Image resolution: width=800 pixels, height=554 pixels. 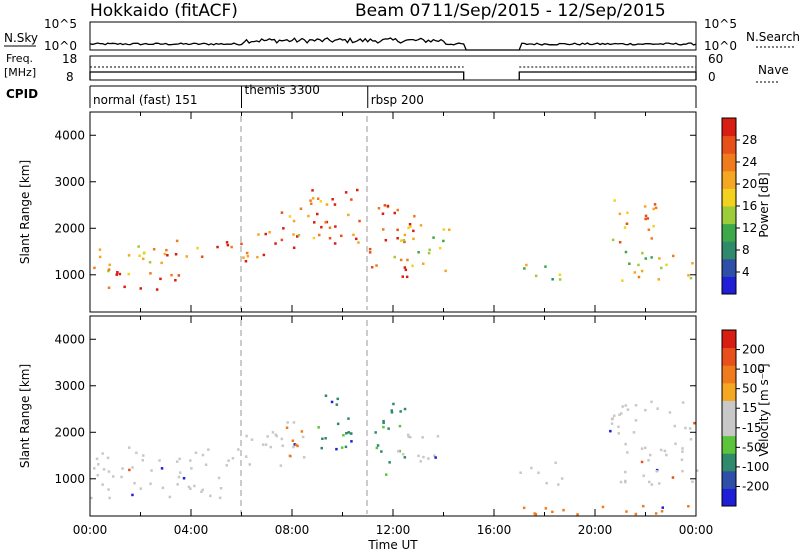 I want to click on nsky-tick-bottom: 10^0, so click(x=60, y=46).